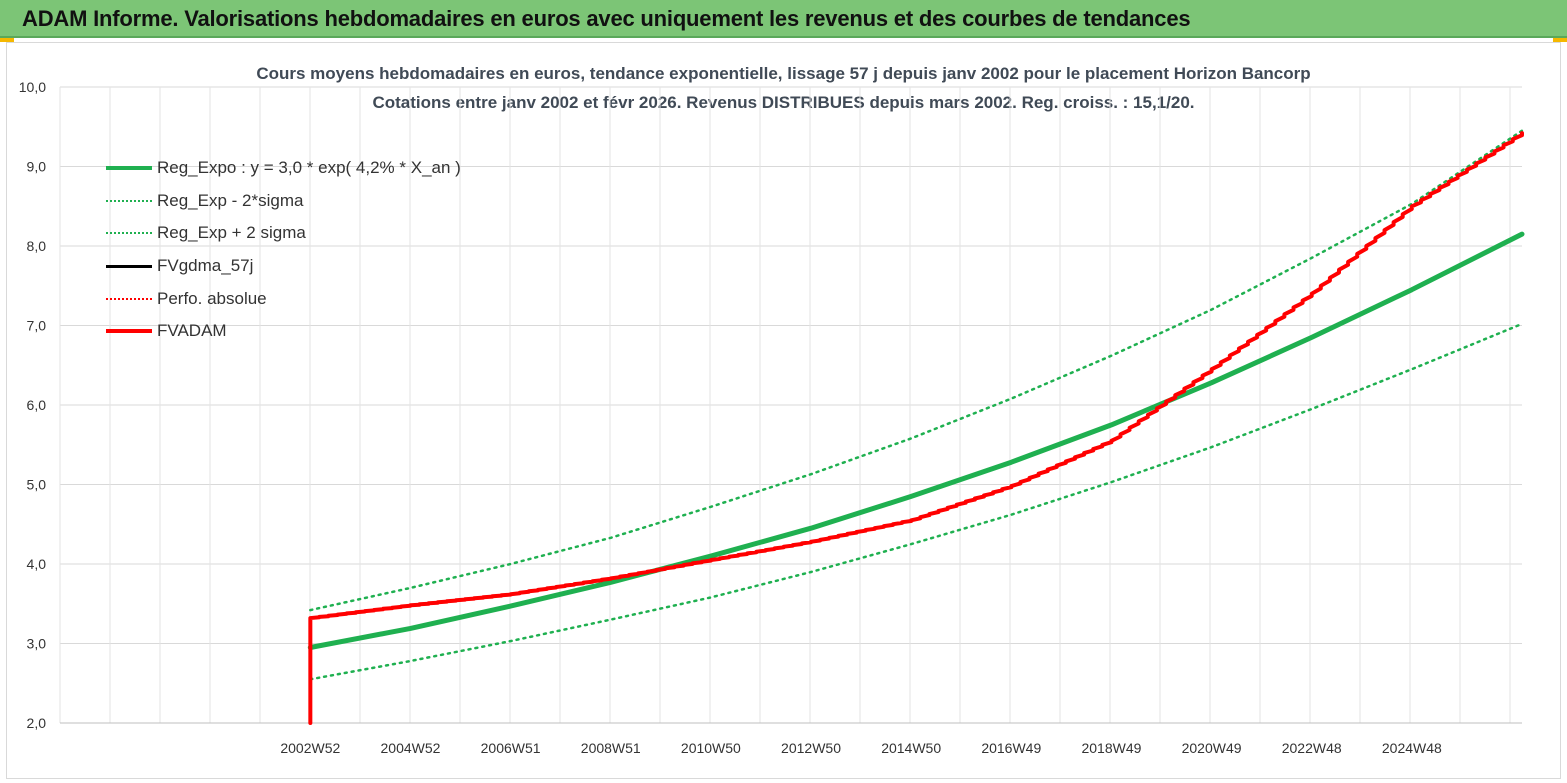 This screenshot has height=783, width=1567. Describe the element at coordinates (37, 167) in the screenshot. I see `y-tick-label: 9,0` at that location.